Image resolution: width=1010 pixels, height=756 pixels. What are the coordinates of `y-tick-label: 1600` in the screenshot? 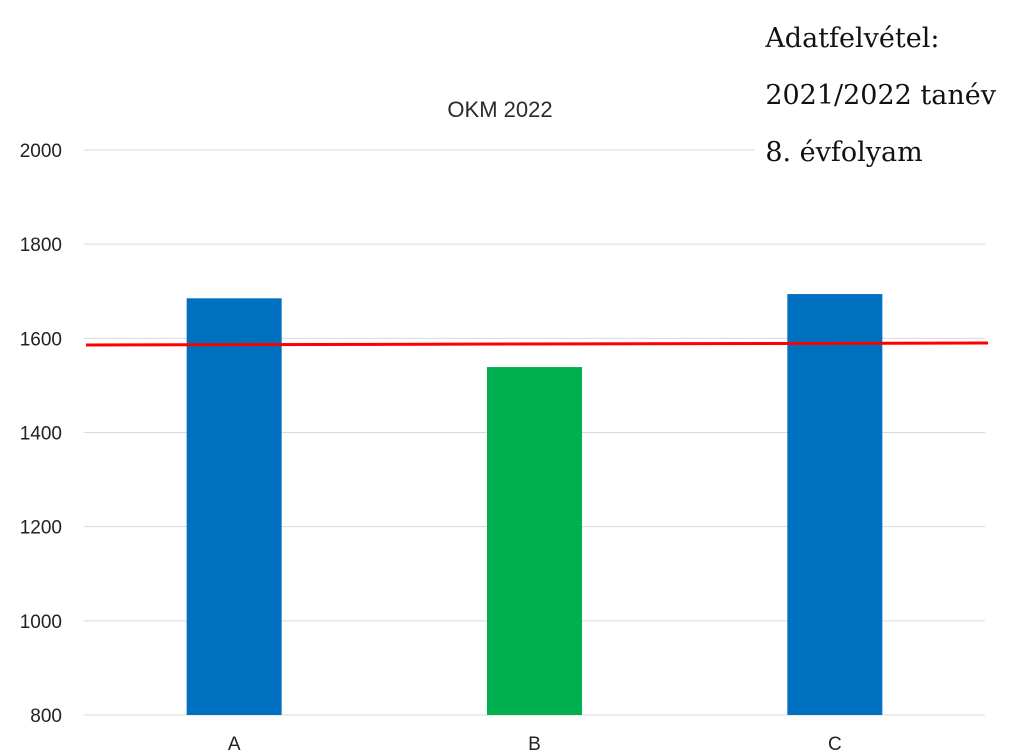 It's located at (41, 339).